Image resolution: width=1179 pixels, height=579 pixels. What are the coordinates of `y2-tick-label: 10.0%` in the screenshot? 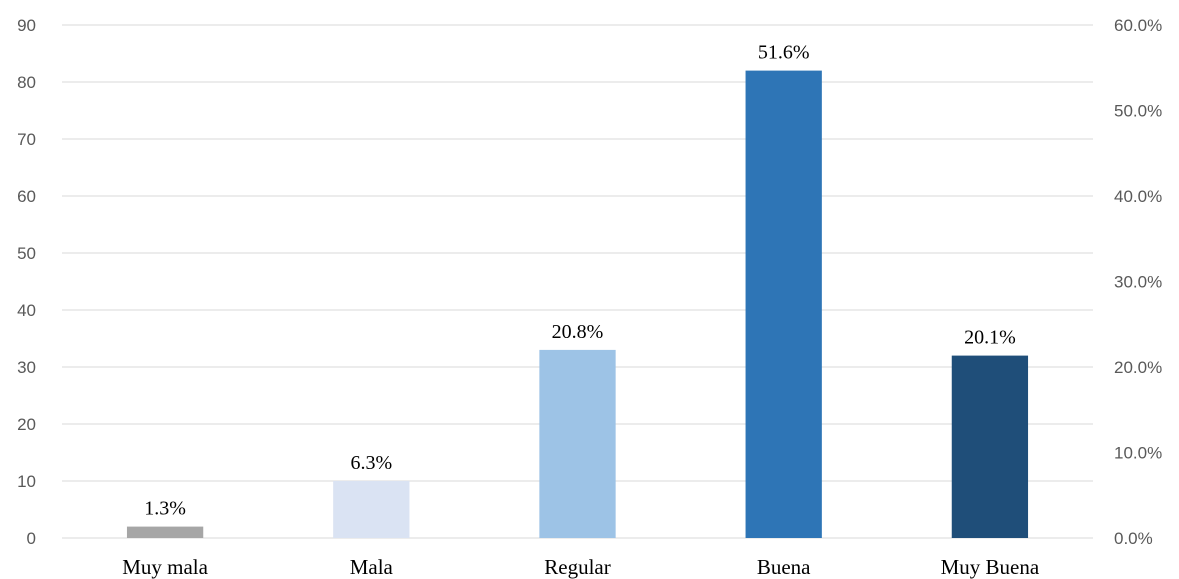 It's located at (1138, 453).